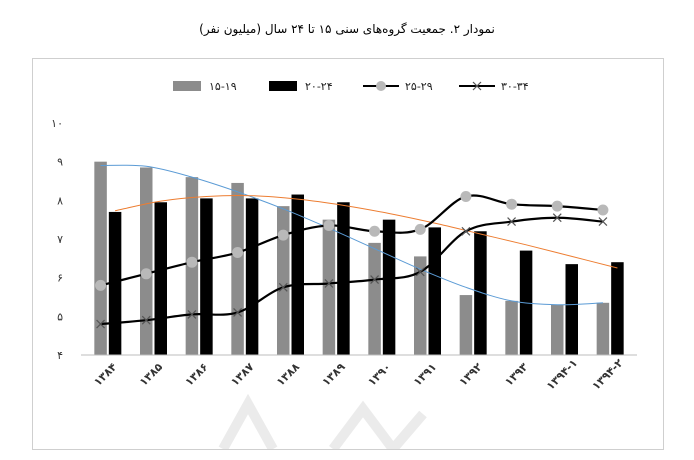 The width and height of the screenshot is (694, 460). I want to click on x-tick-label: ۱۳۹۴-۱, so click(562, 374).